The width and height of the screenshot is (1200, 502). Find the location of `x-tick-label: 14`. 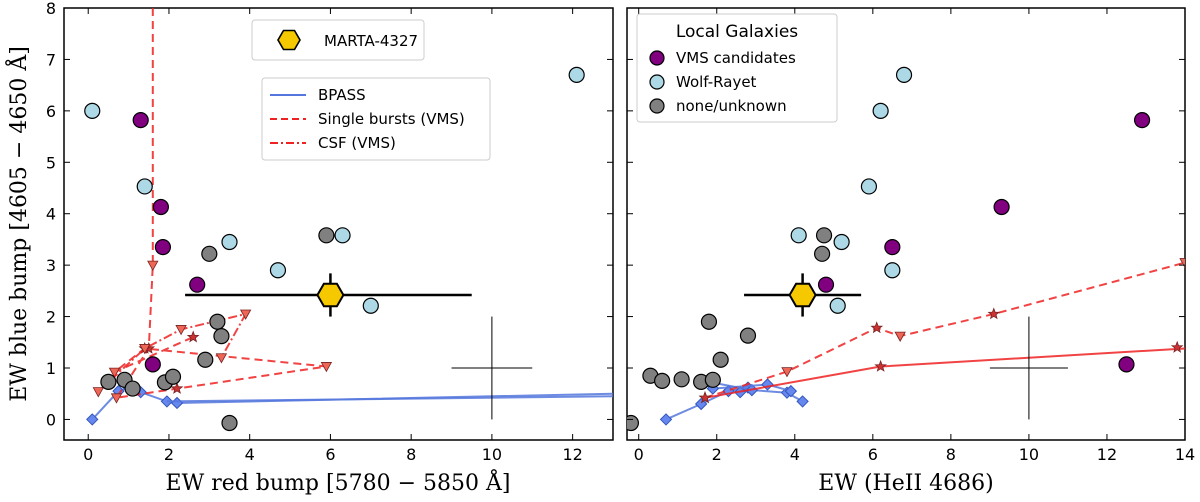

x-tick-label: 14 is located at coordinates (1185, 454).